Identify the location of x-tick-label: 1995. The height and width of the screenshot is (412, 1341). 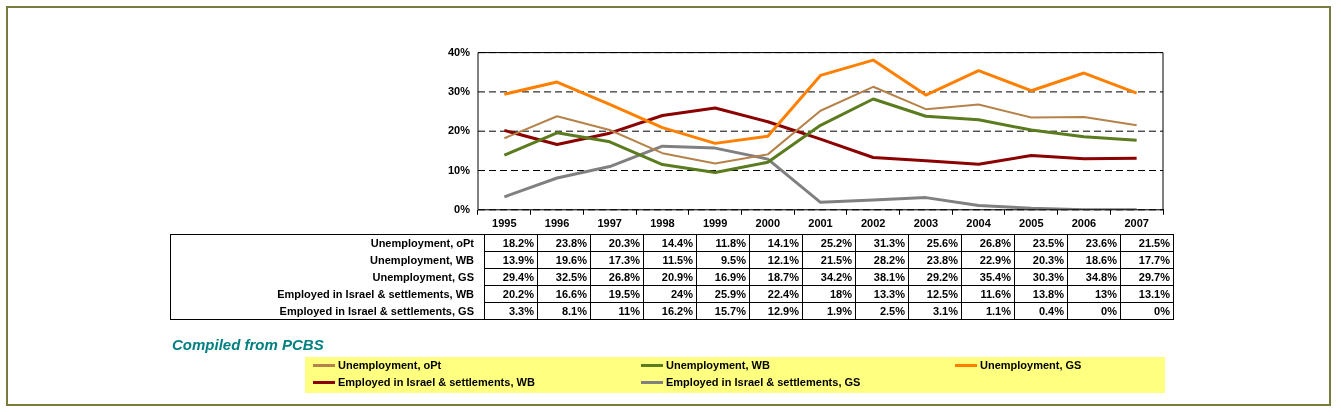
(504, 223).